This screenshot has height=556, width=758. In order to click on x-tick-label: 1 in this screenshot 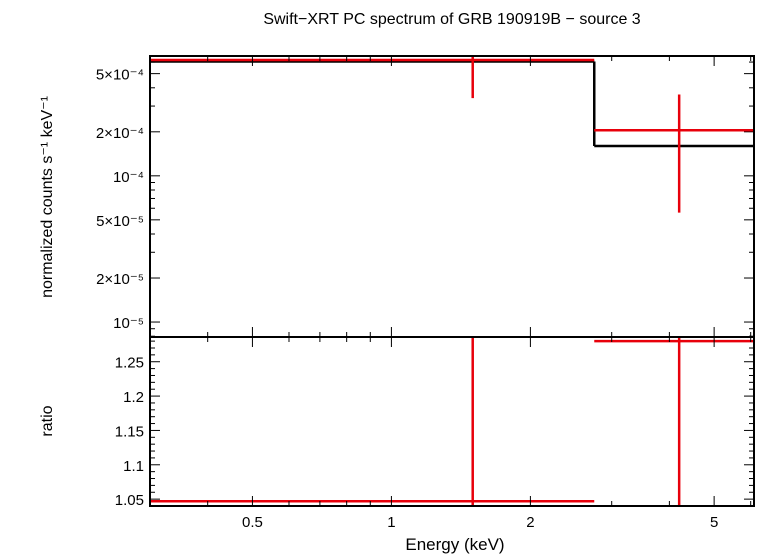, I will do `click(391, 522)`.